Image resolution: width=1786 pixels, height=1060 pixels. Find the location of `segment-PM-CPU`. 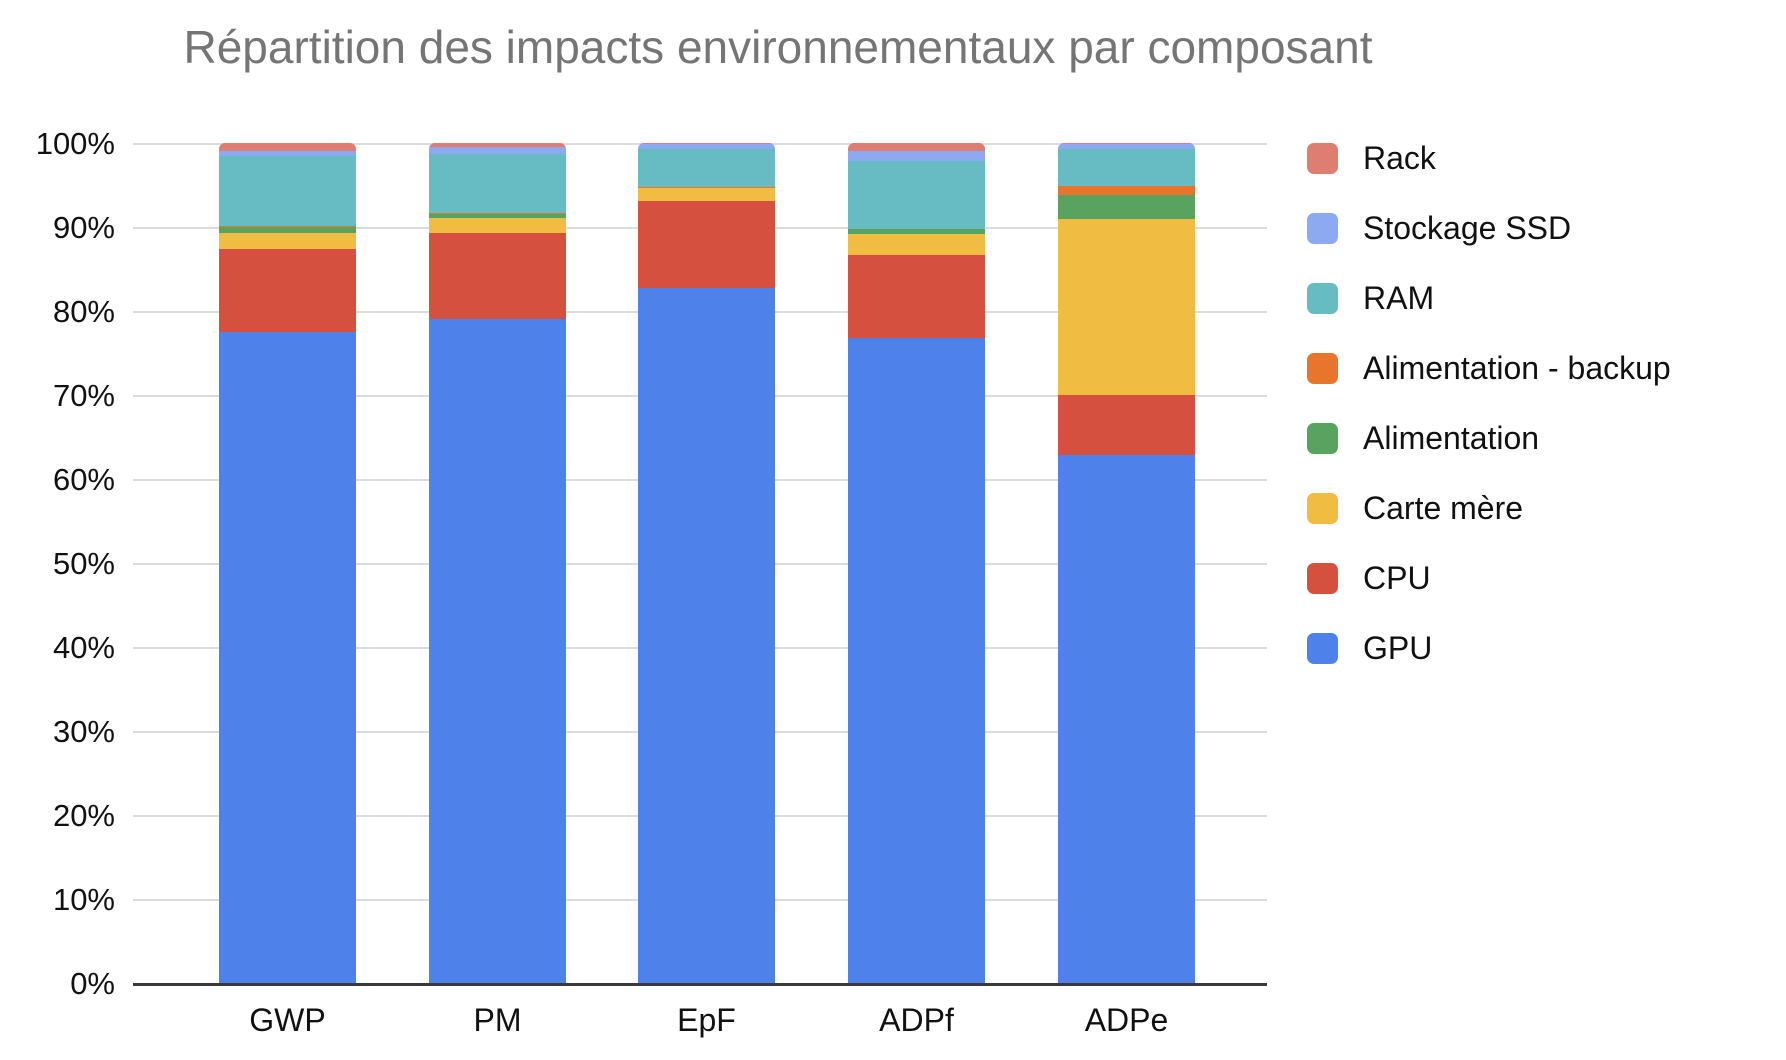

segment-PM-CPU is located at coordinates (497, 276).